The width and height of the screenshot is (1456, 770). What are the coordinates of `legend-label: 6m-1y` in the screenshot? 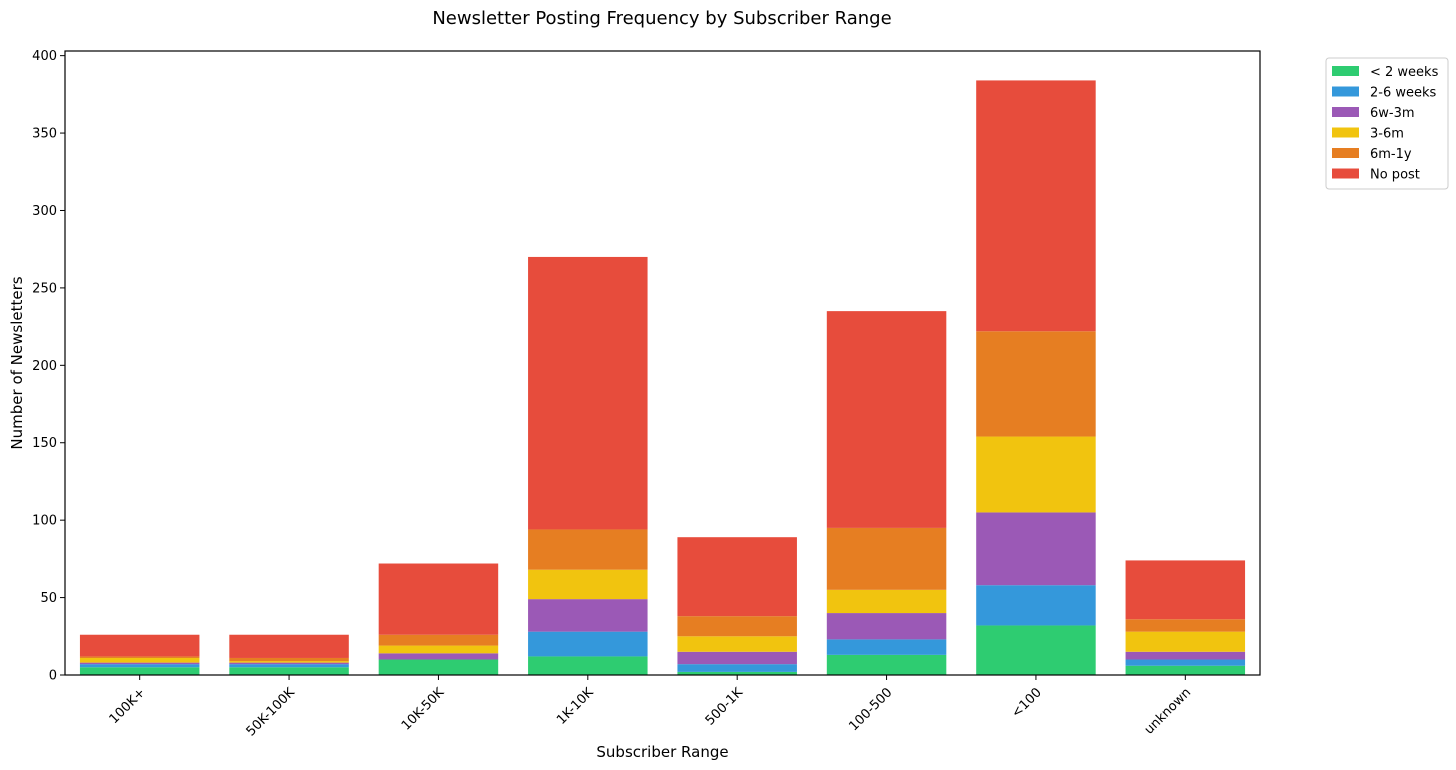 It's located at (1391, 154).